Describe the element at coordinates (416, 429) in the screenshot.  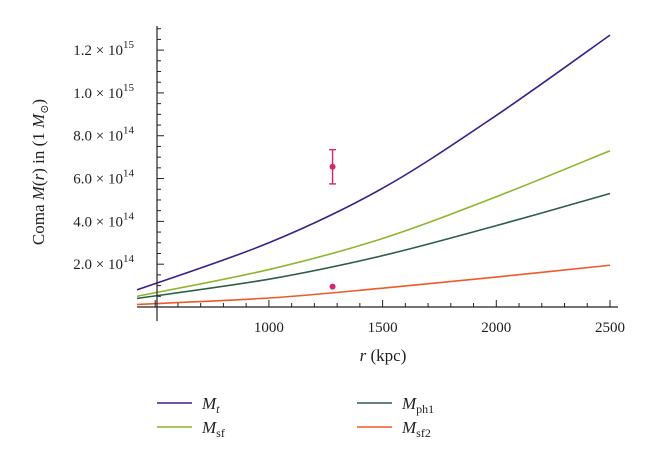
I see `legend-label: Msf2` at that location.